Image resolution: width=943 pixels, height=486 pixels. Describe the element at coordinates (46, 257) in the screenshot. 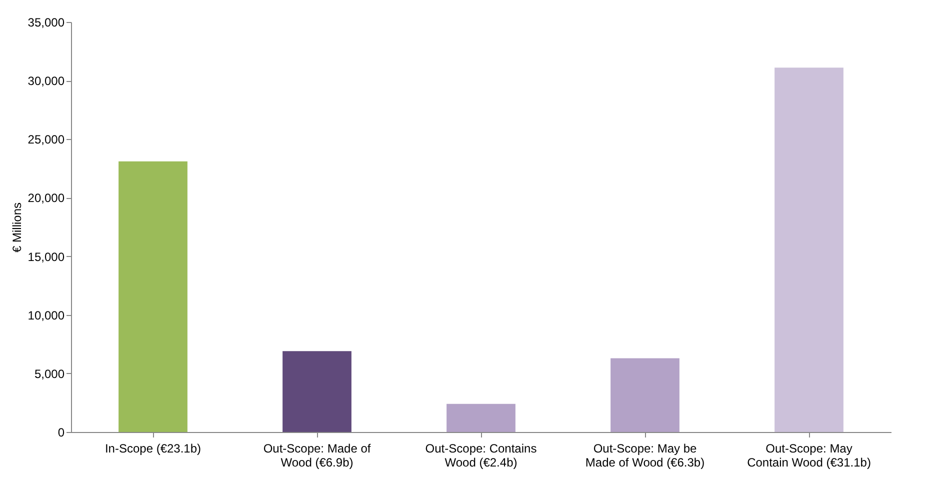

I see `y-tick-label: 15,000` at that location.